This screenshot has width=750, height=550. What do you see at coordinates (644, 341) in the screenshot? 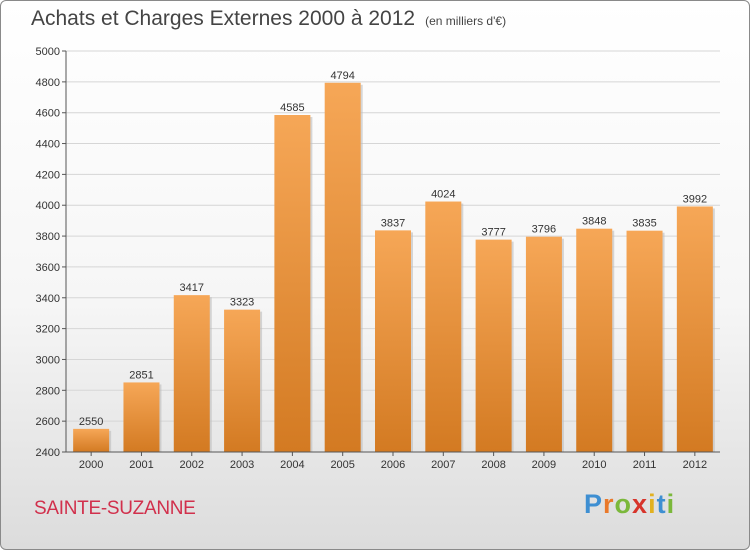
I see `bar-2011` at bounding box center [644, 341].